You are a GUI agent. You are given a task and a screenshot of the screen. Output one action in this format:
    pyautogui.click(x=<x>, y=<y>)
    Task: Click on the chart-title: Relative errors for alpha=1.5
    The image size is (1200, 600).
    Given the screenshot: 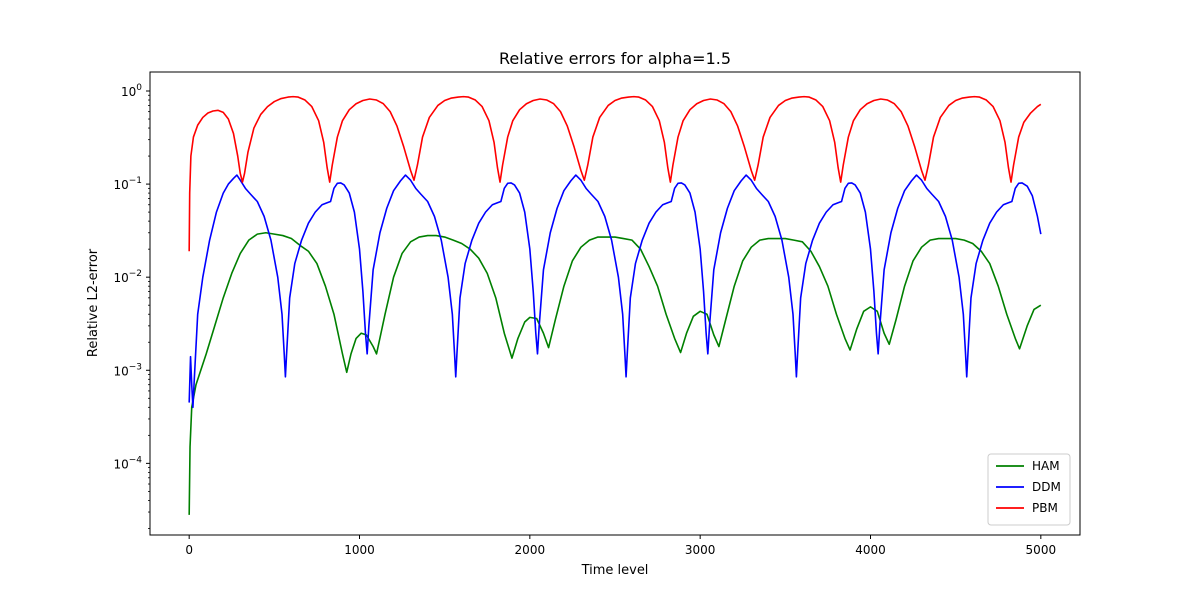 What is the action you would take?
    pyautogui.click(x=615, y=58)
    